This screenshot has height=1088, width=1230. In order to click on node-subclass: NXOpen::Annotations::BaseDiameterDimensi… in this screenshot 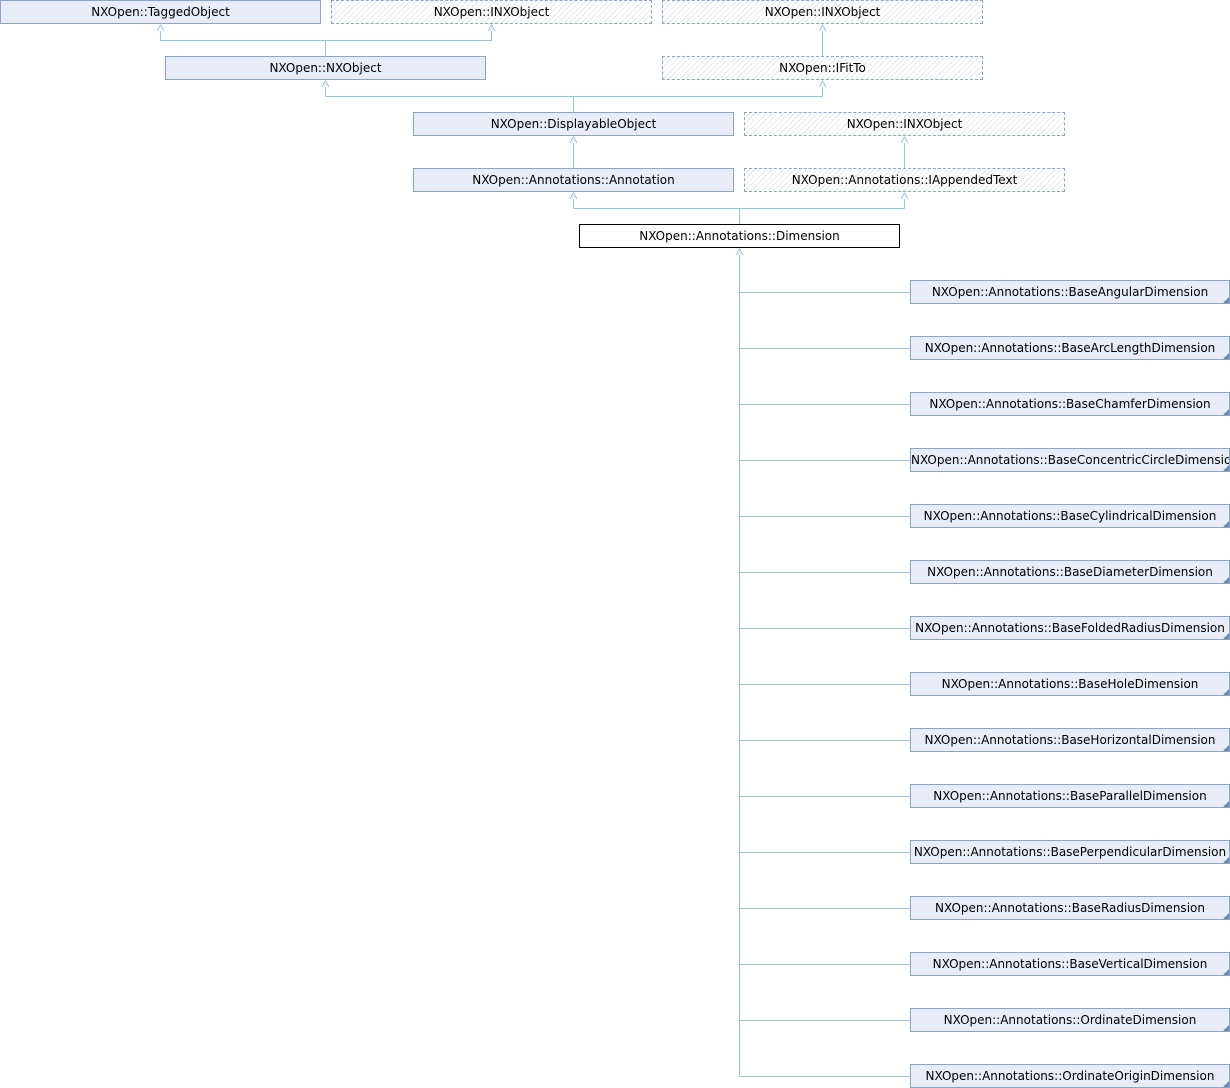, I will do `click(1070, 572)`.